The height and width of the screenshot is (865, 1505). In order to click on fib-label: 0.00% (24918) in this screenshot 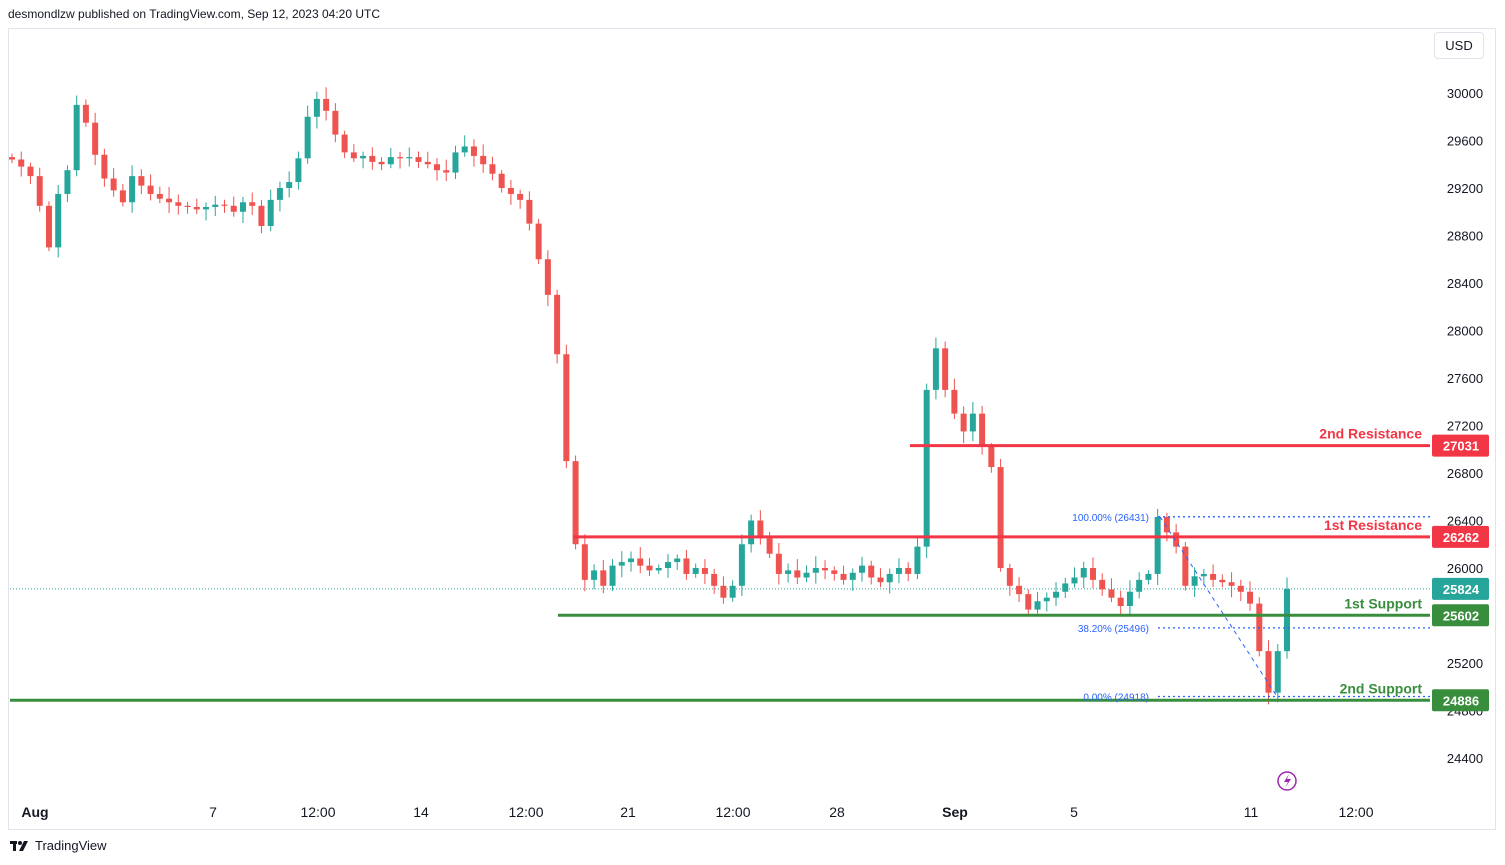, I will do `click(1116, 697)`.